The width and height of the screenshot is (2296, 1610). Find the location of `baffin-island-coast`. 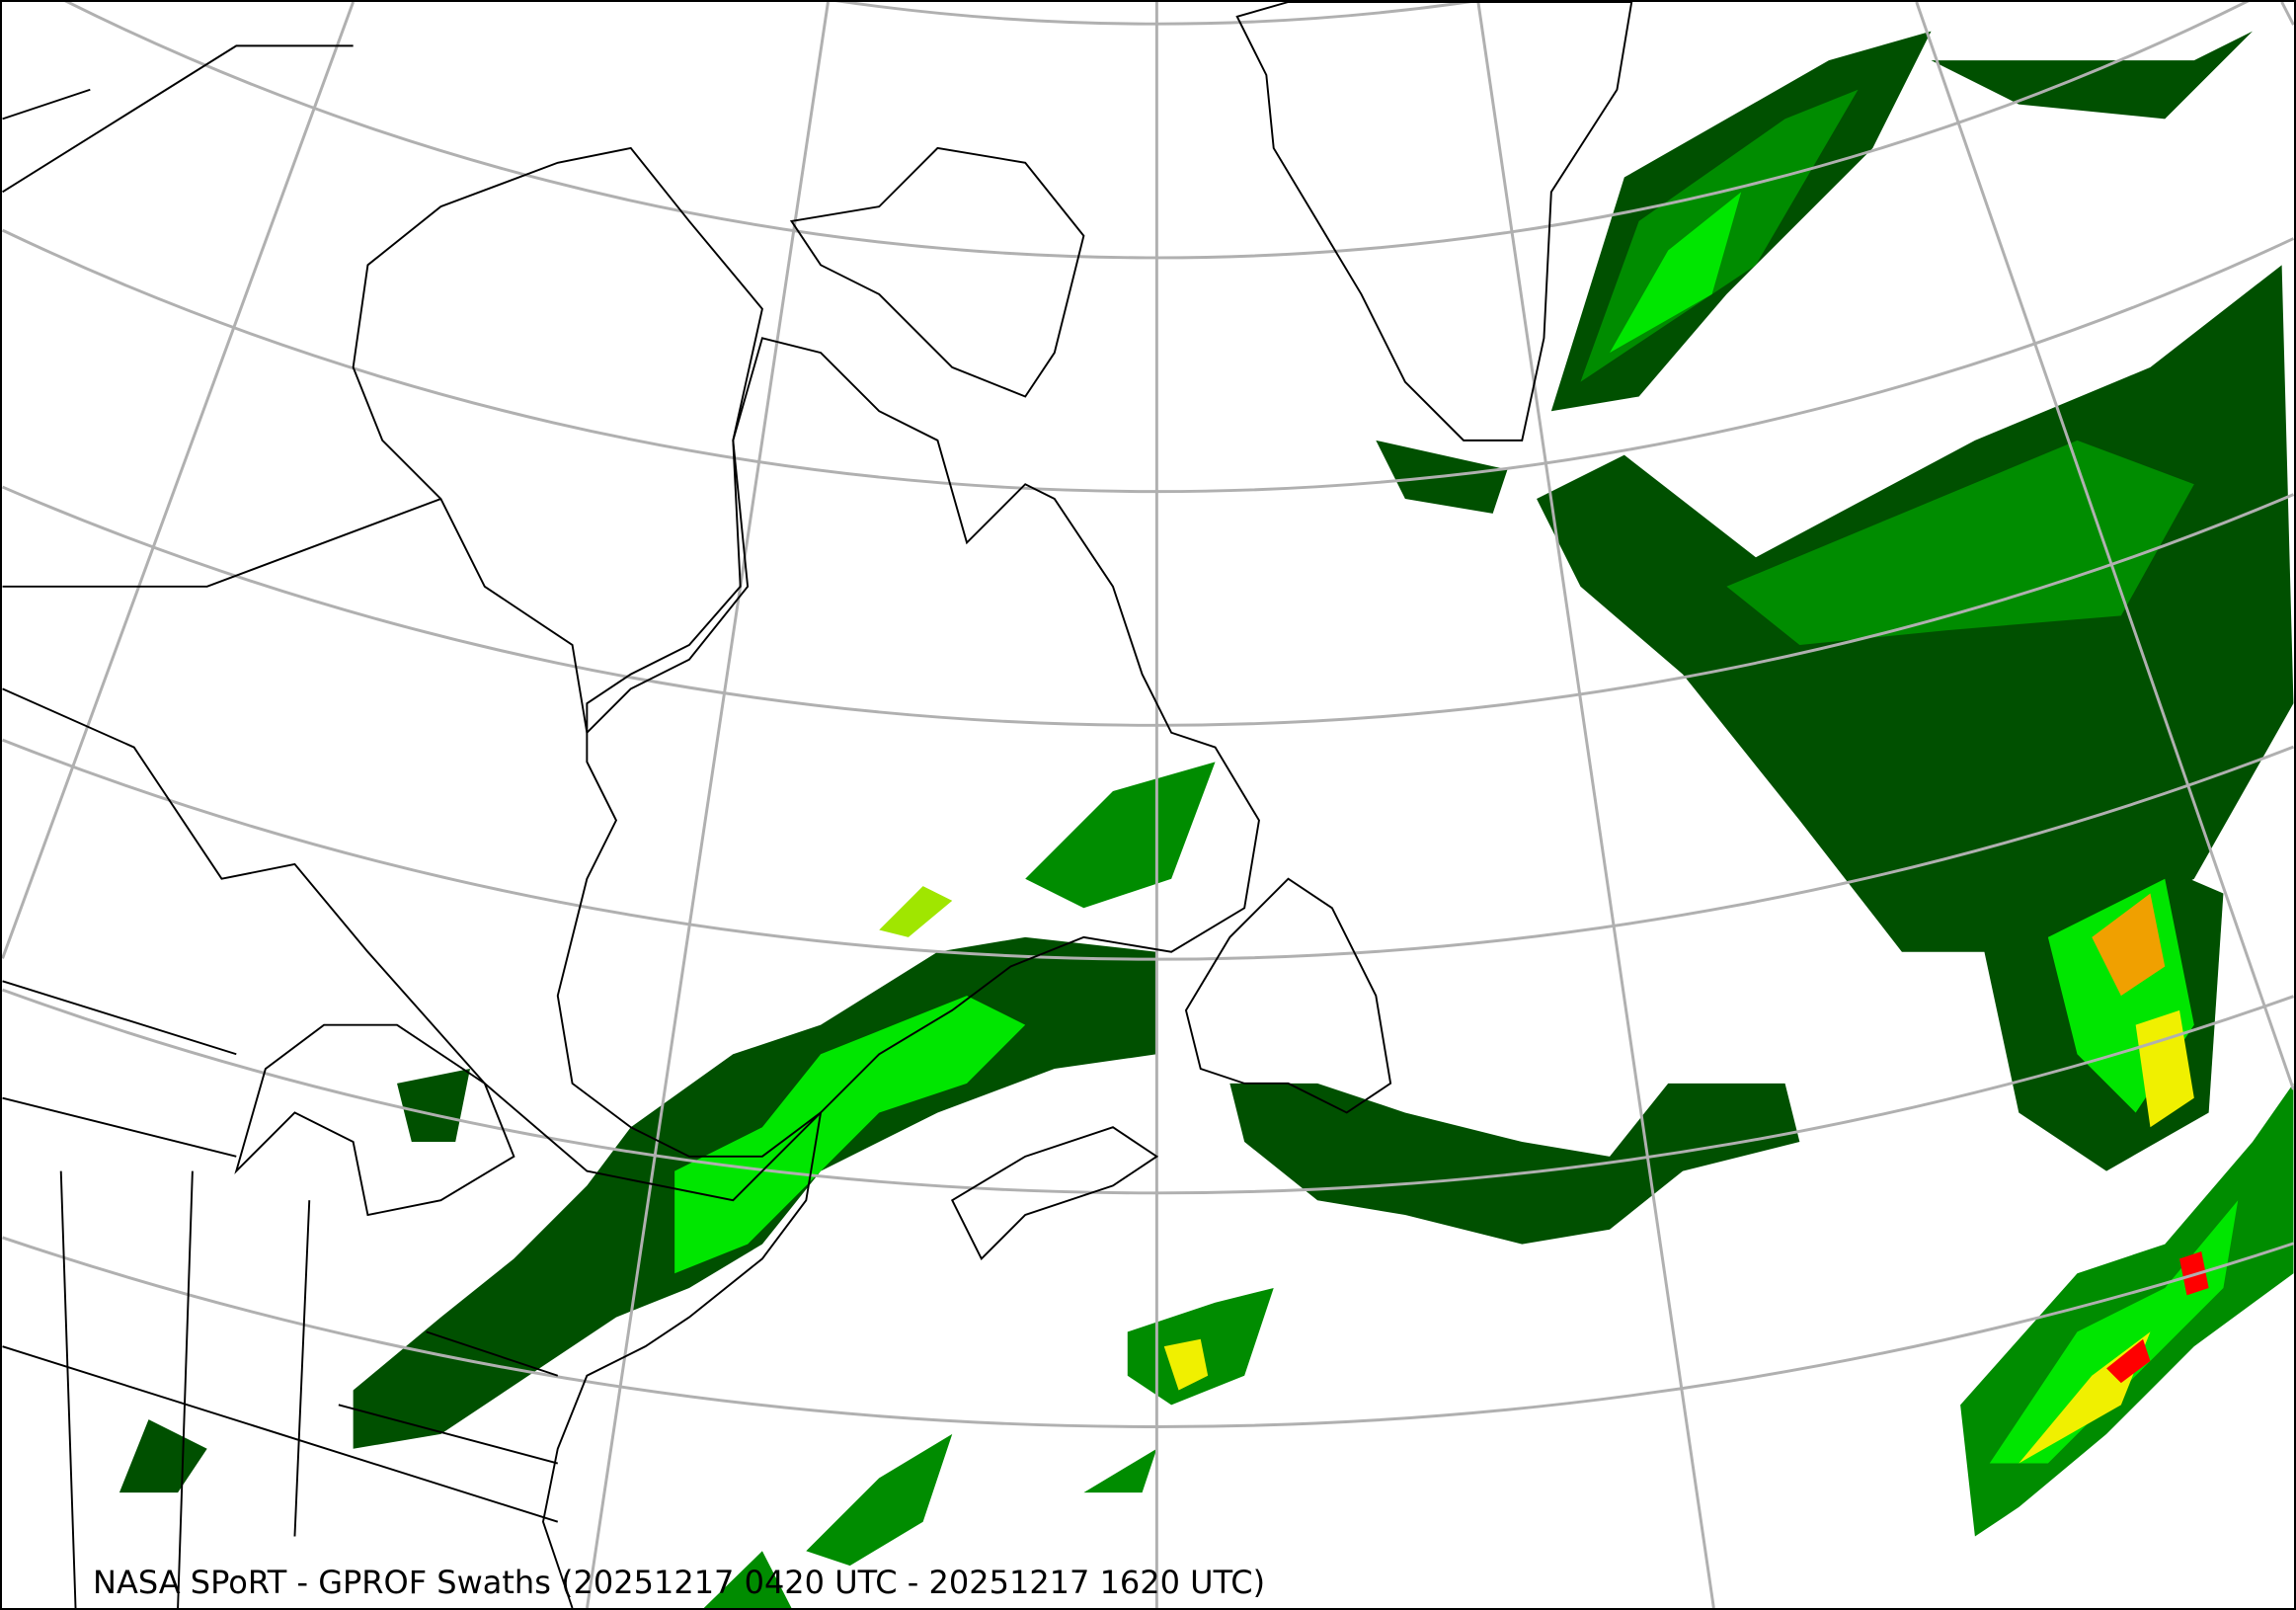

baffin-island-coast is located at coordinates (937, 272).